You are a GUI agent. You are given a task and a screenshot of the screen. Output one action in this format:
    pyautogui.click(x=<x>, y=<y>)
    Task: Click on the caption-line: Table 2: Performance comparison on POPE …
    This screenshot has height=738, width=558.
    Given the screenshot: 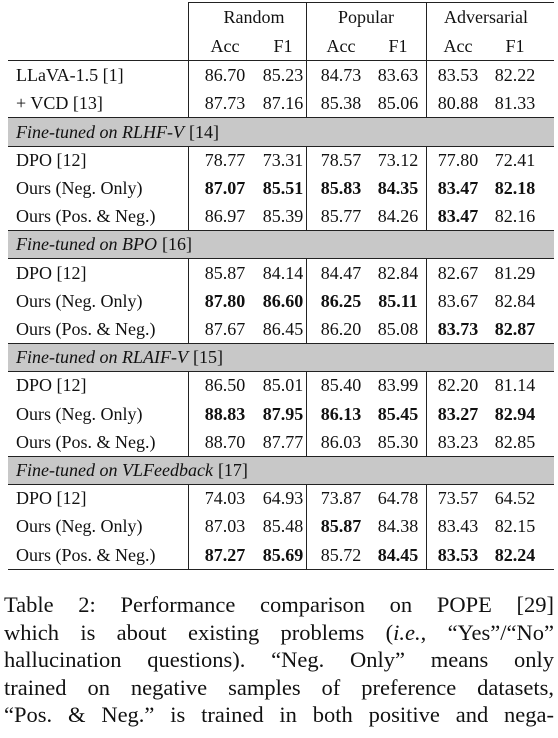 What is the action you would take?
    pyautogui.click(x=279, y=605)
    